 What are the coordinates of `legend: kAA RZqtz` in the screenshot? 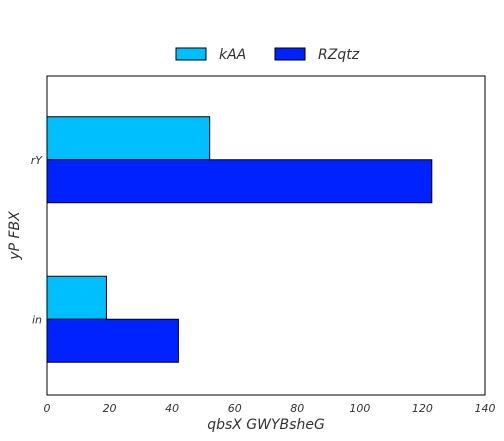 It's located at (267, 55).